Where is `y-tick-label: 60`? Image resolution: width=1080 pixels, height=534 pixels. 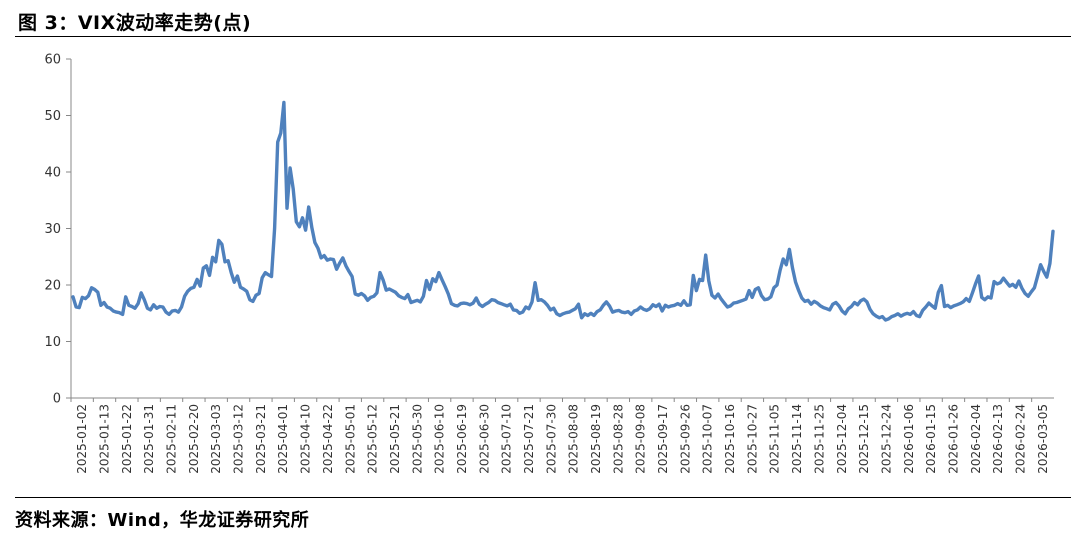
y-tick-label: 60 is located at coordinates (52, 60).